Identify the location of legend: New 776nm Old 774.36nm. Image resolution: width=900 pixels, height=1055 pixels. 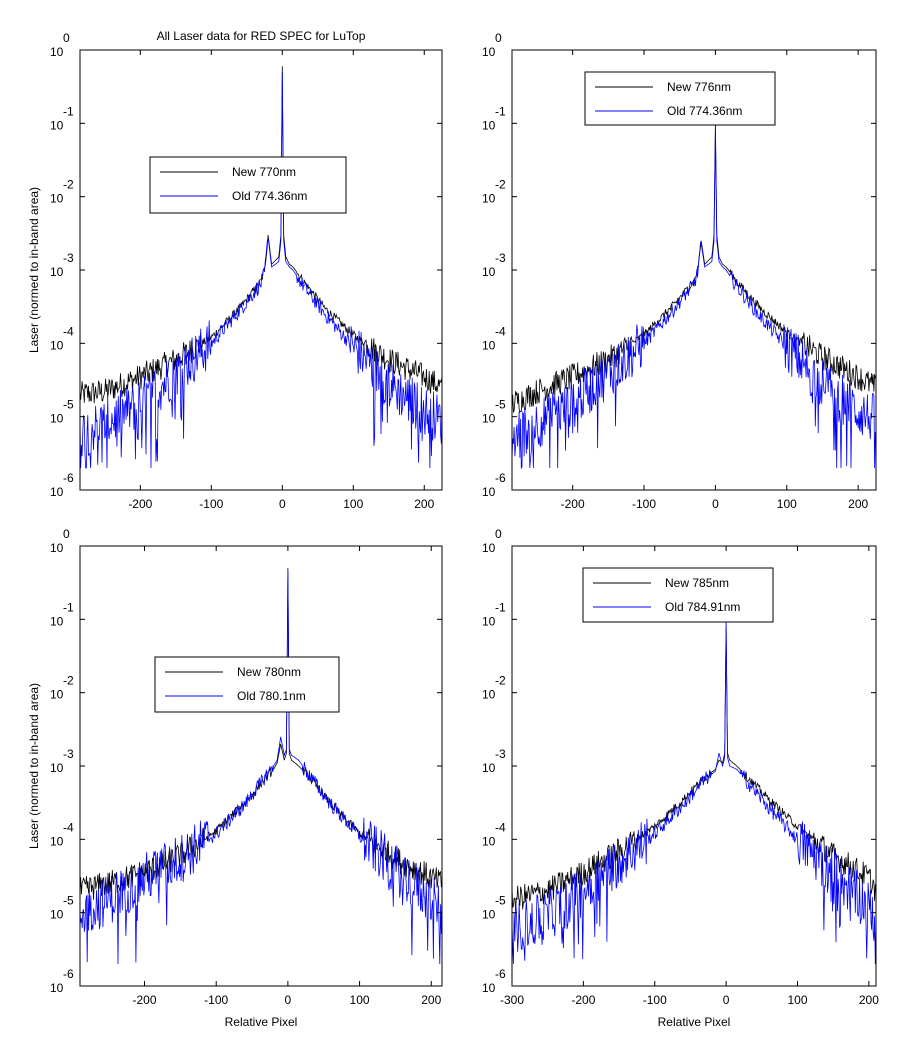
(680, 98).